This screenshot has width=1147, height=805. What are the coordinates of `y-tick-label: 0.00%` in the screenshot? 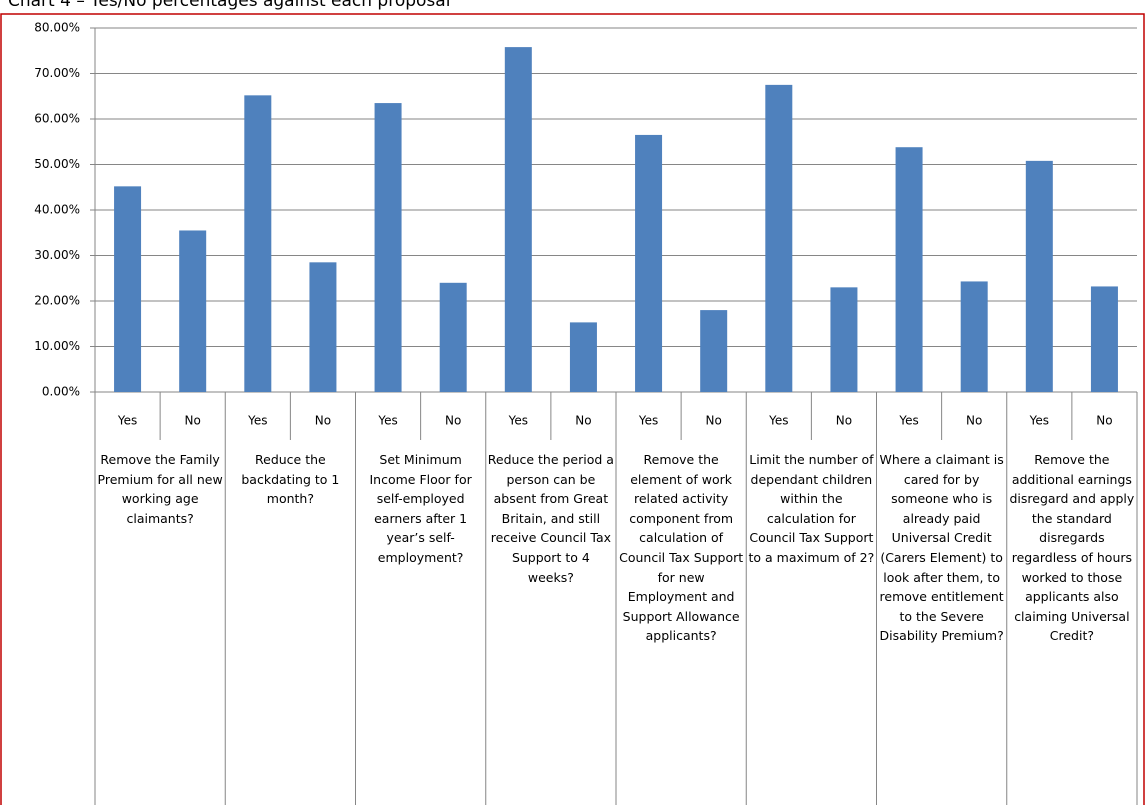 It's located at (61, 392).